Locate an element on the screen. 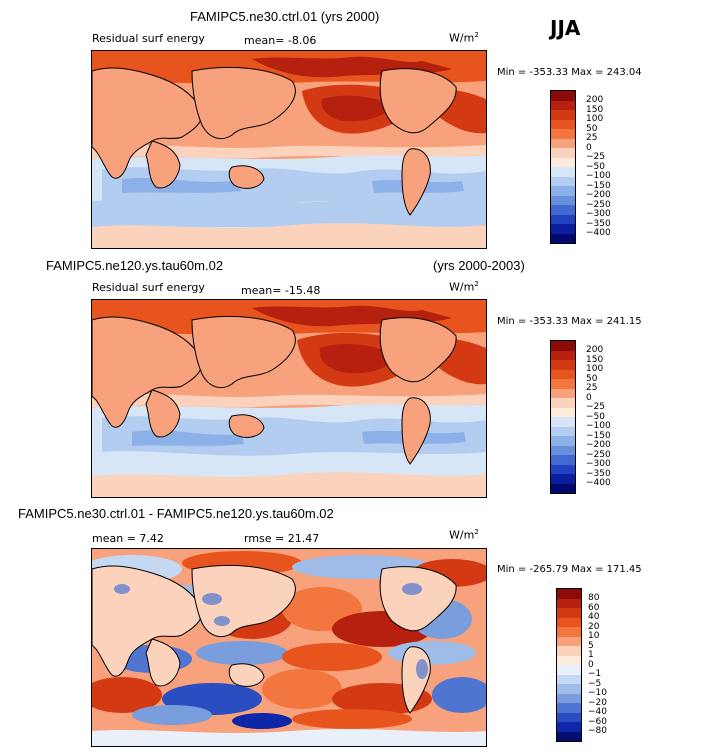 The width and height of the screenshot is (711, 756). panel2-colorbar is located at coordinates (563, 417).